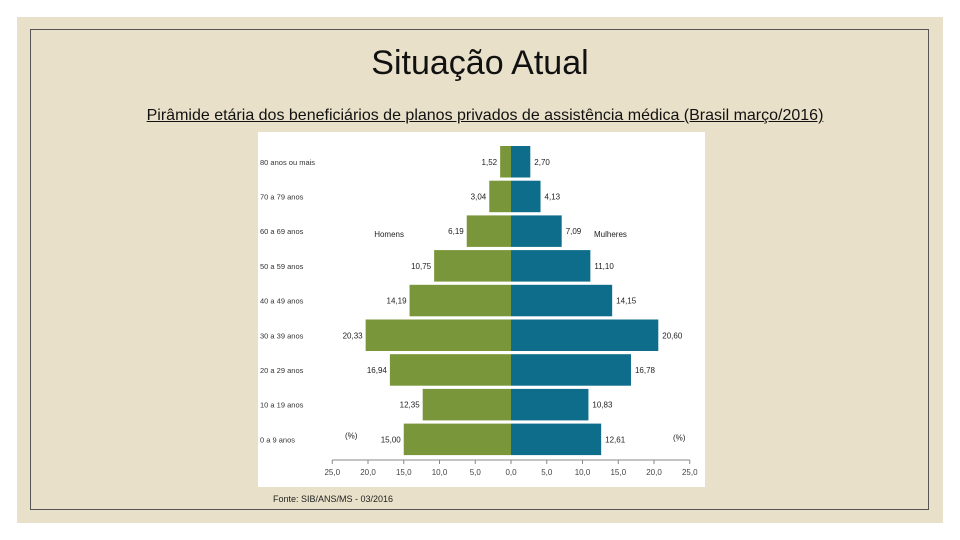 Image resolution: width=960 pixels, height=540 pixels. I want to click on x-tick-label: 0,0, so click(511, 472).